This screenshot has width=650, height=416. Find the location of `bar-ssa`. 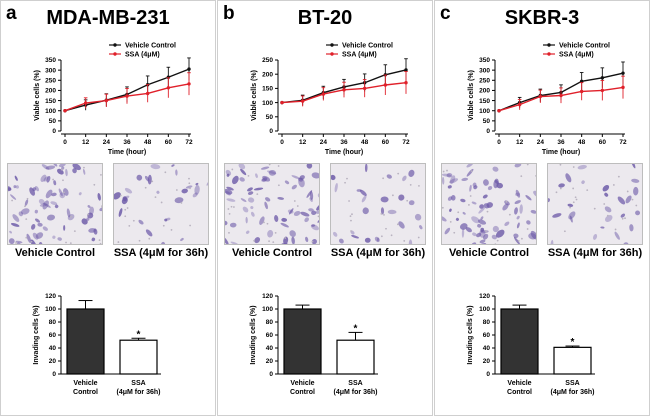

bar-ssa is located at coordinates (138, 357).